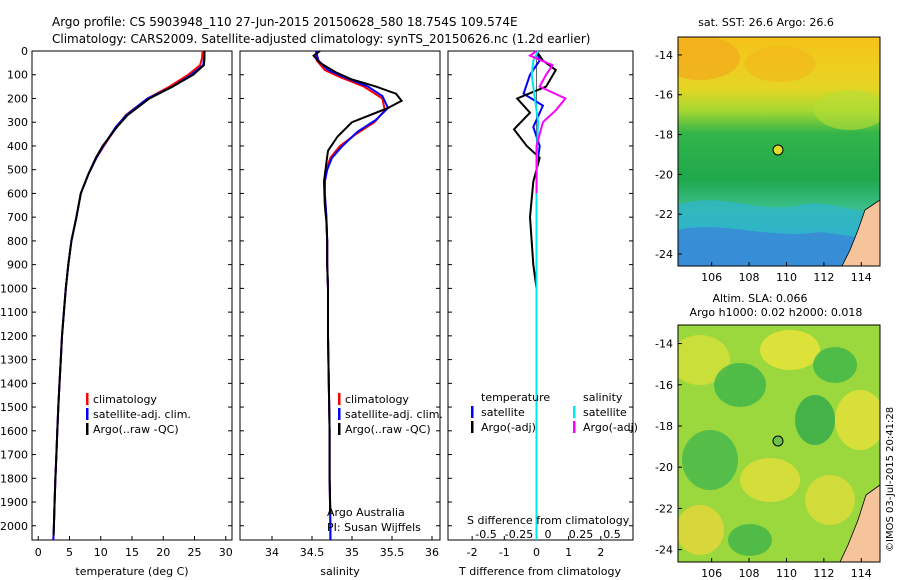  What do you see at coordinates (24, 51) in the screenshot?
I see `depth-tick-label: 0` at bounding box center [24, 51].